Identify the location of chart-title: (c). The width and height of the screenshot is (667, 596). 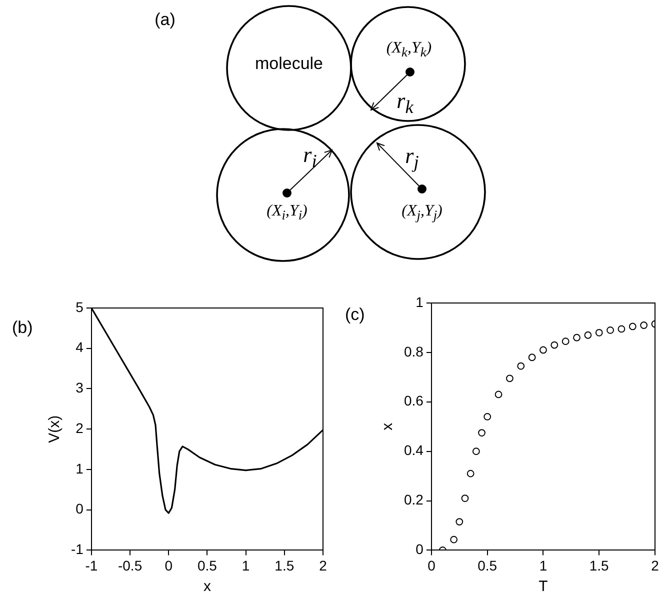
(355, 315).